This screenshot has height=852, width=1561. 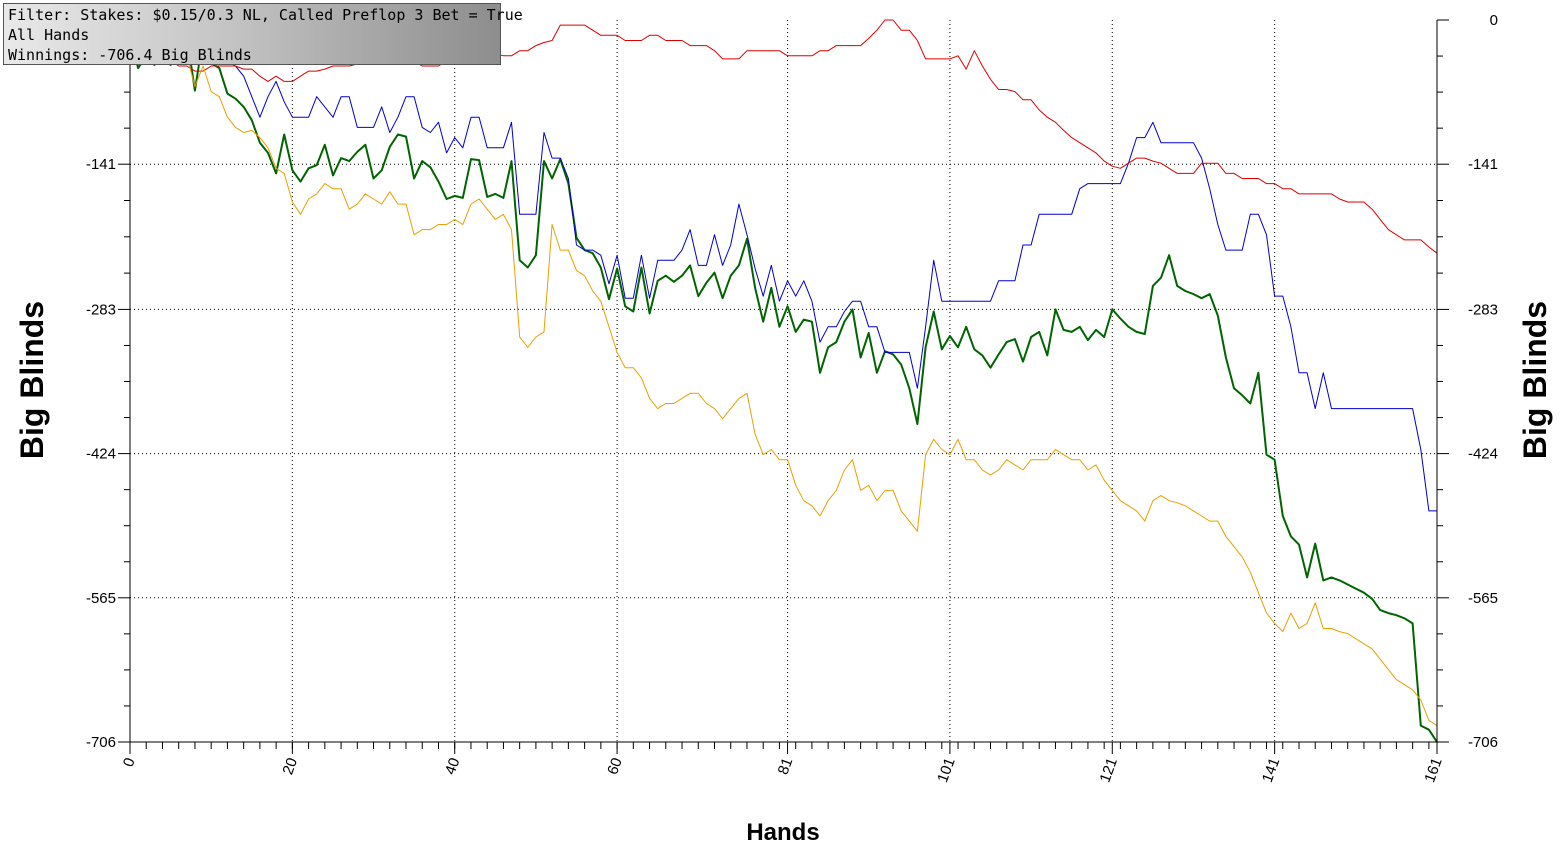 What do you see at coordinates (453, 766) in the screenshot?
I see `x-tick-label: 40` at bounding box center [453, 766].